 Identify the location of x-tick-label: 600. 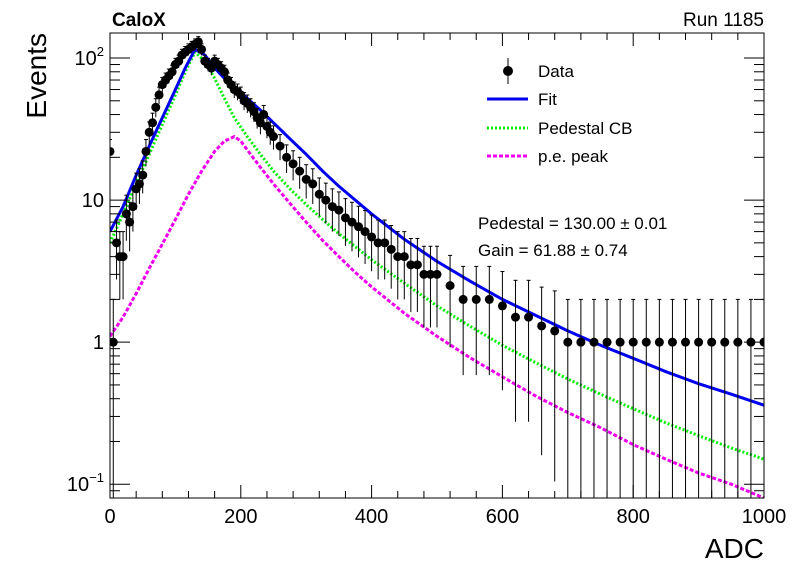
(502, 517).